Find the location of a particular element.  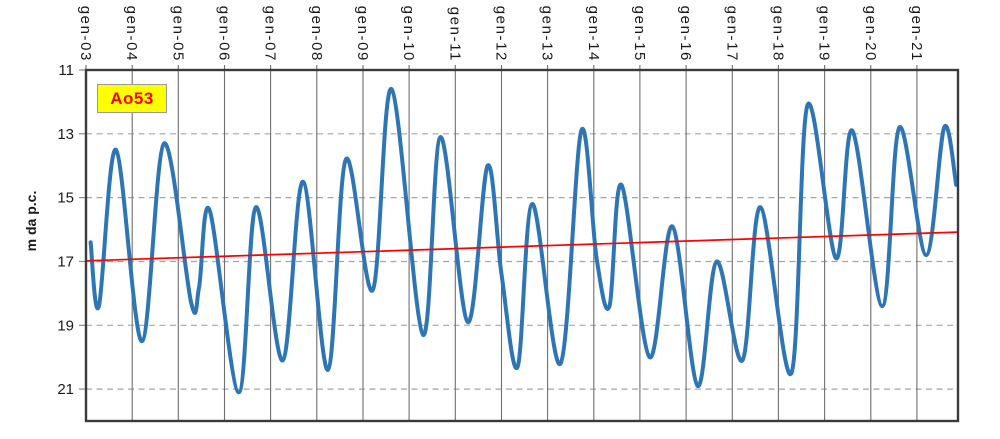

x-tick-label: gen-19 is located at coordinates (824, 34).